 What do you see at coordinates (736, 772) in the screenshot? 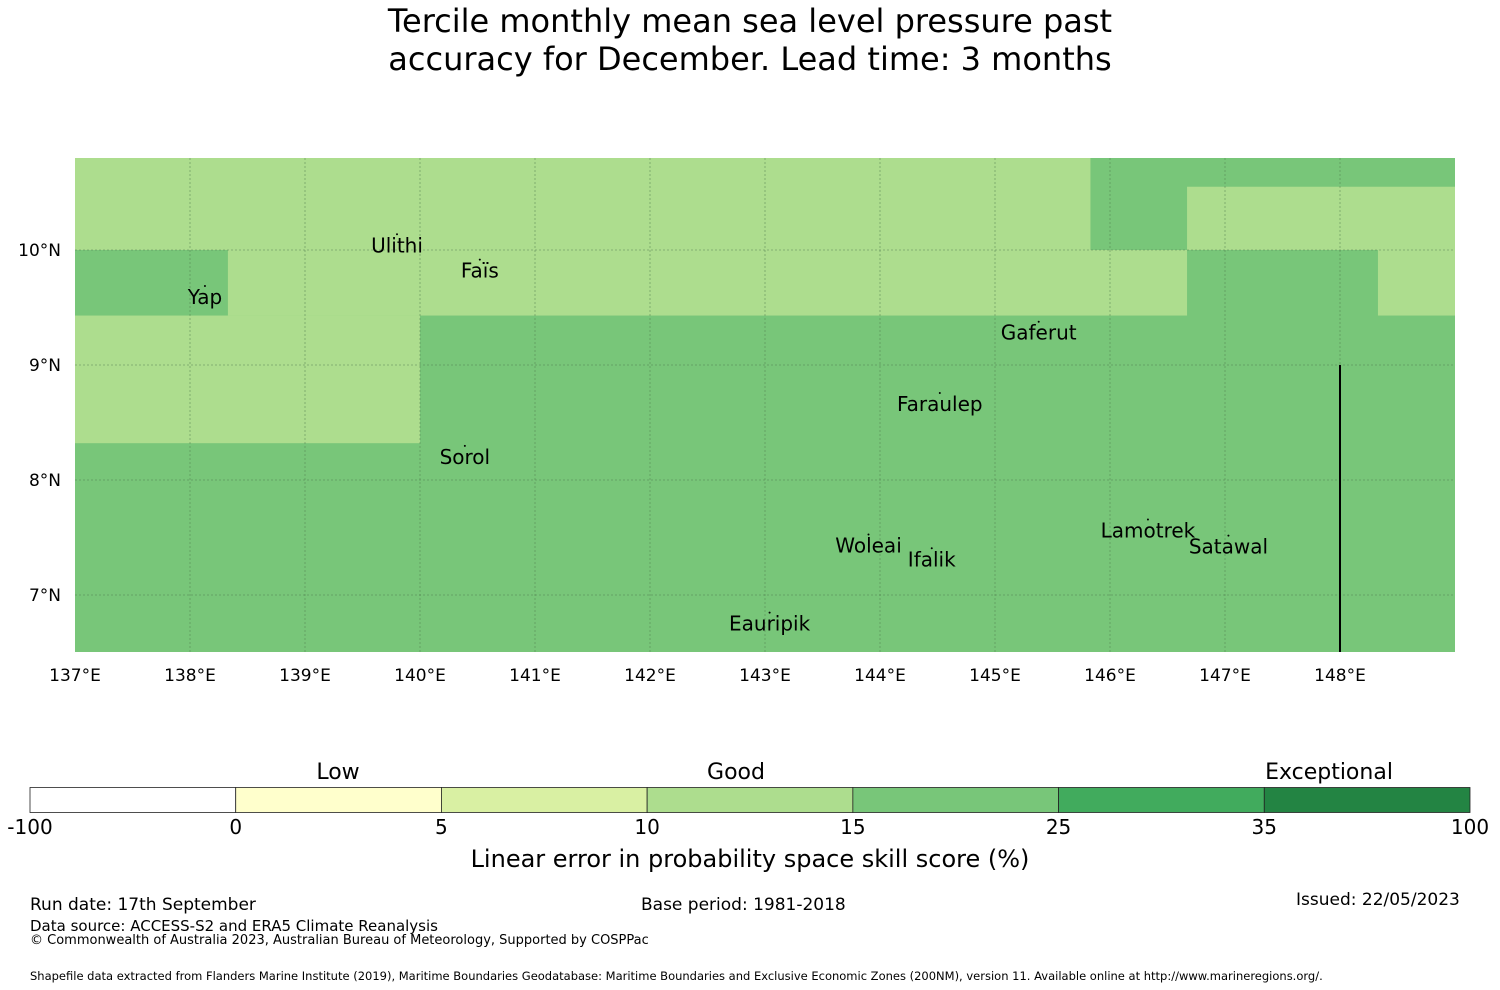
I see `colorbar-label-good: Good` at bounding box center [736, 772].